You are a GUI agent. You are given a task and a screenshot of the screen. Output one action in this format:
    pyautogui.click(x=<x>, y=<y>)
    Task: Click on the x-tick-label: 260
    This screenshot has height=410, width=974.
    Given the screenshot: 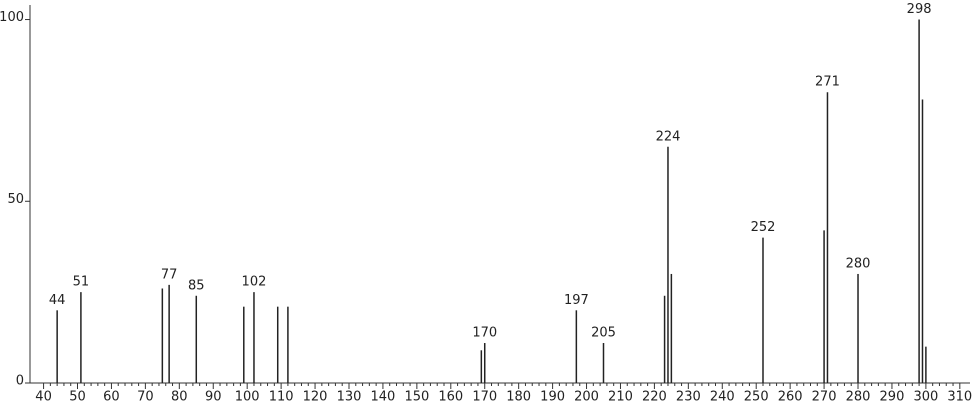 What is the action you would take?
    pyautogui.click(x=790, y=397)
    